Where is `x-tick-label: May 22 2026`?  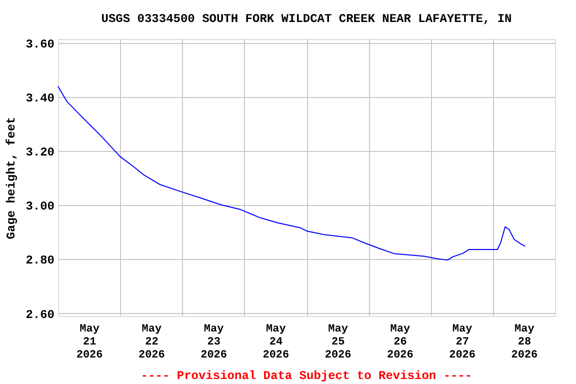
x-tick-label: May 22 2026 is located at coordinates (151, 343).